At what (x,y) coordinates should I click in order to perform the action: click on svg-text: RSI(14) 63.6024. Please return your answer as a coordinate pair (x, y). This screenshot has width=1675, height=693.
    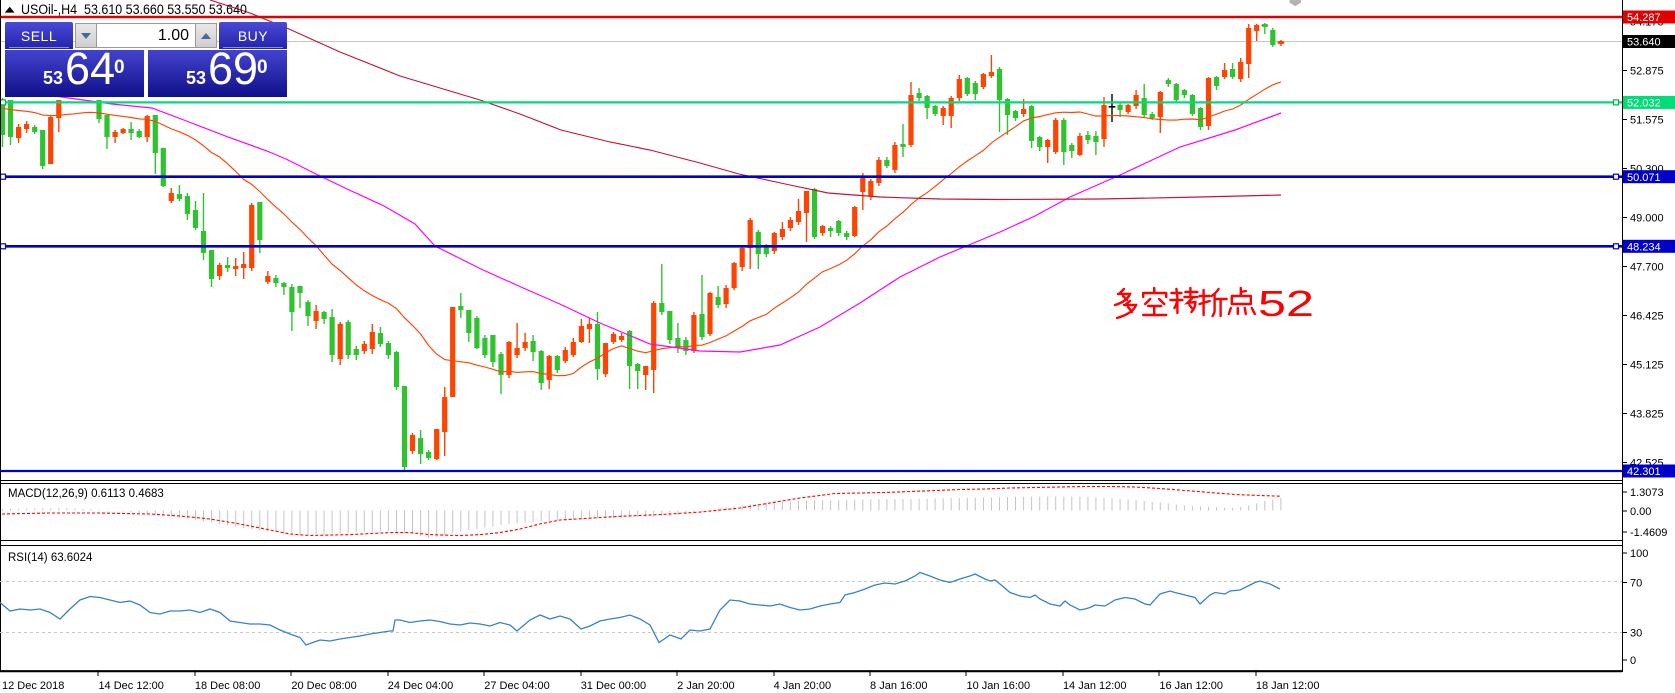
    Looking at the image, I should click on (50, 558).